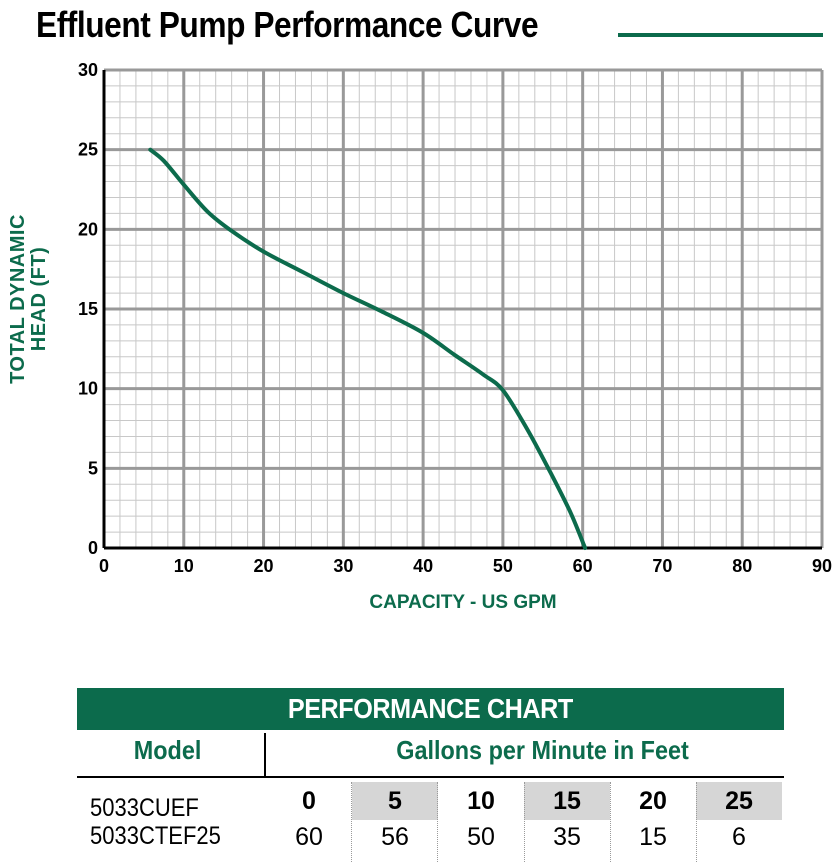 This screenshot has width=839, height=867. I want to click on y-tick-label: 10, so click(88, 389).